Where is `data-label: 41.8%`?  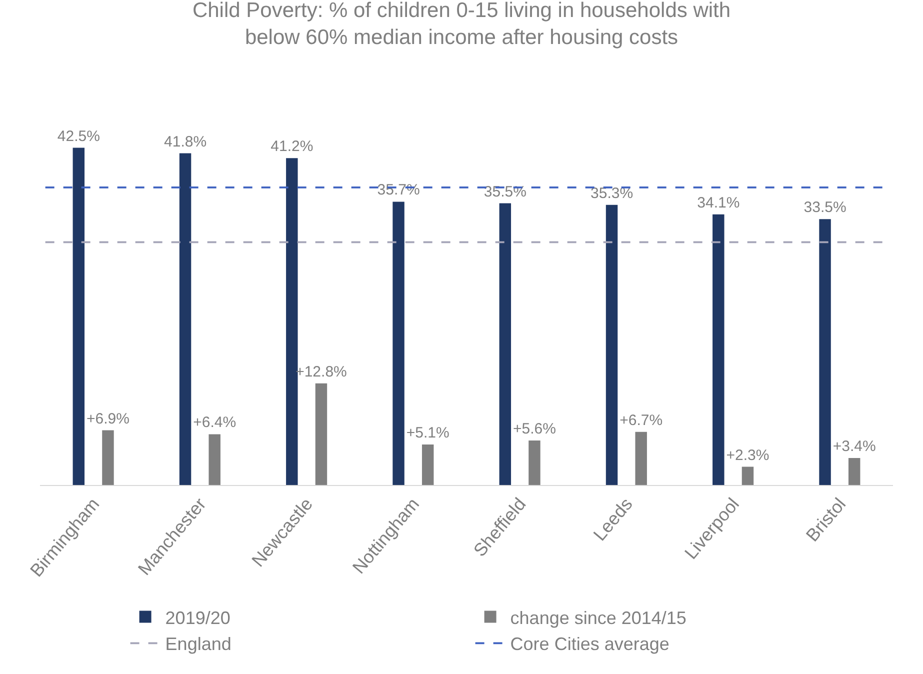 data-label: 41.8% is located at coordinates (185, 141).